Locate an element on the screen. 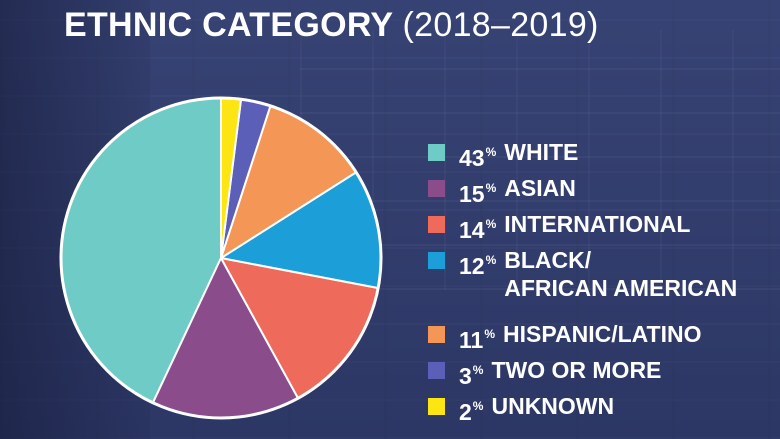  legend-item-asian: 15% ASIAN is located at coordinates (582, 192).